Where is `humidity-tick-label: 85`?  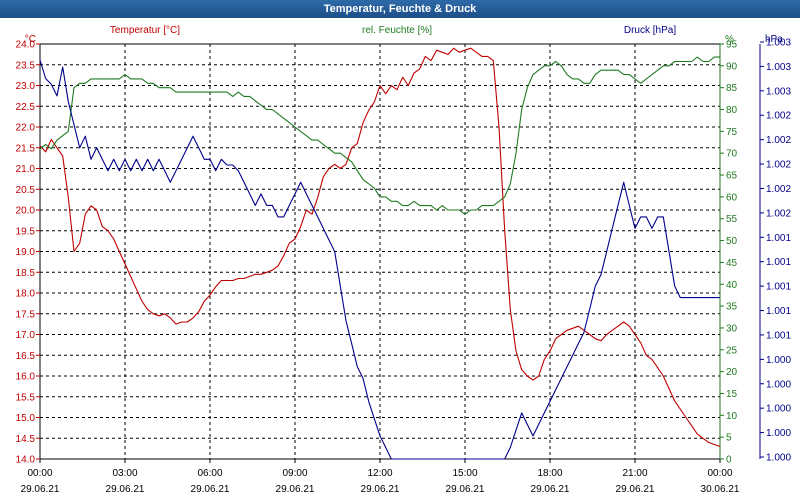 humidity-tick-label: 85 is located at coordinates (732, 88).